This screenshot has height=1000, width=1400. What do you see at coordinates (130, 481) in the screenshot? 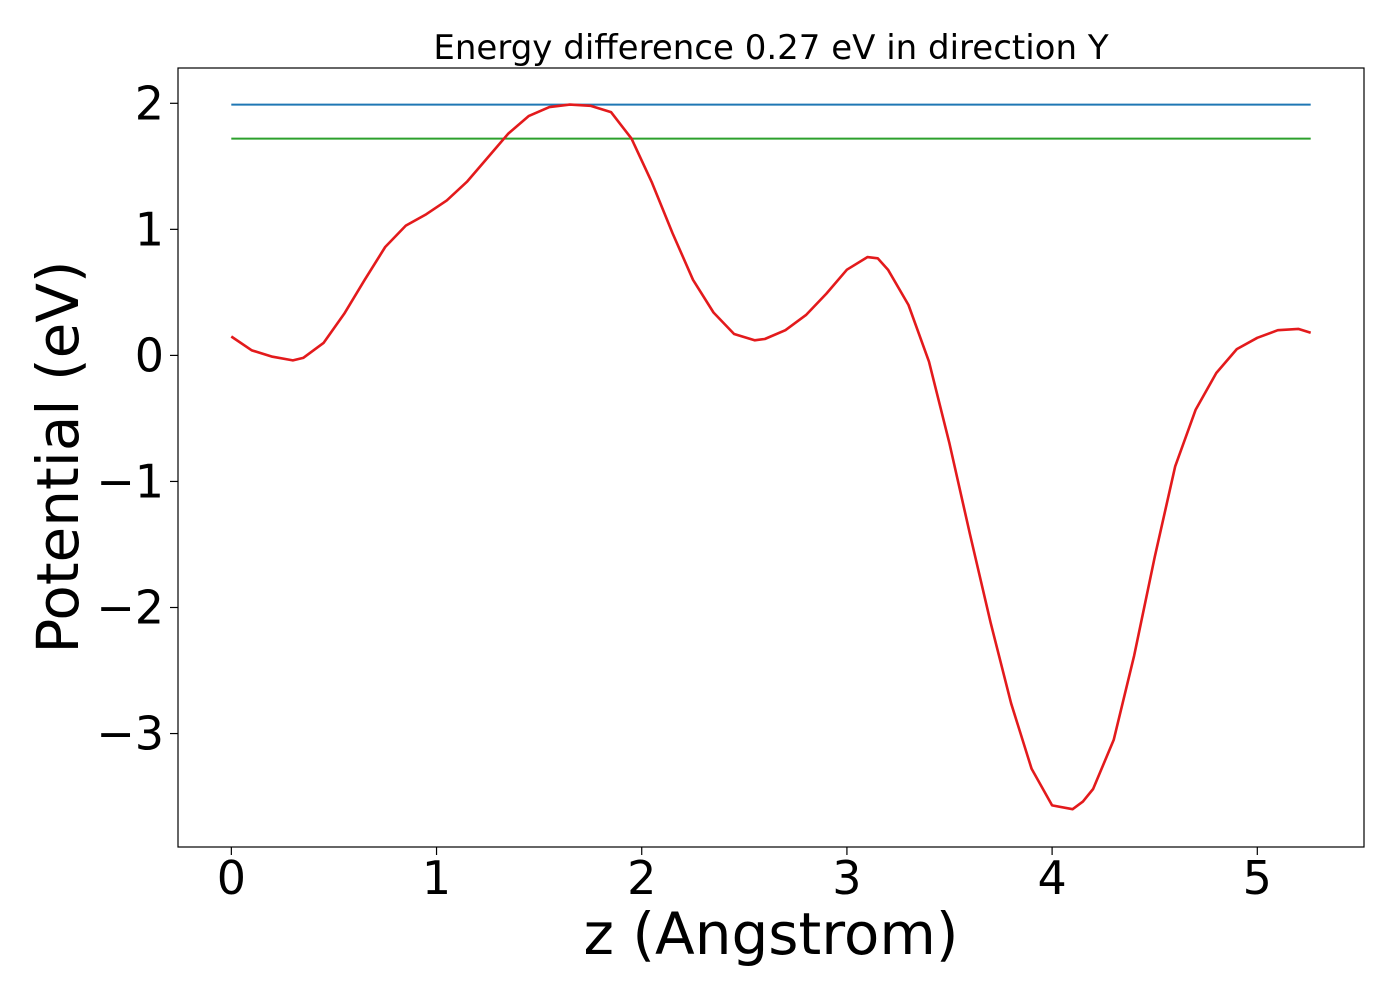
I see `y-tick-label: −1` at bounding box center [130, 481].